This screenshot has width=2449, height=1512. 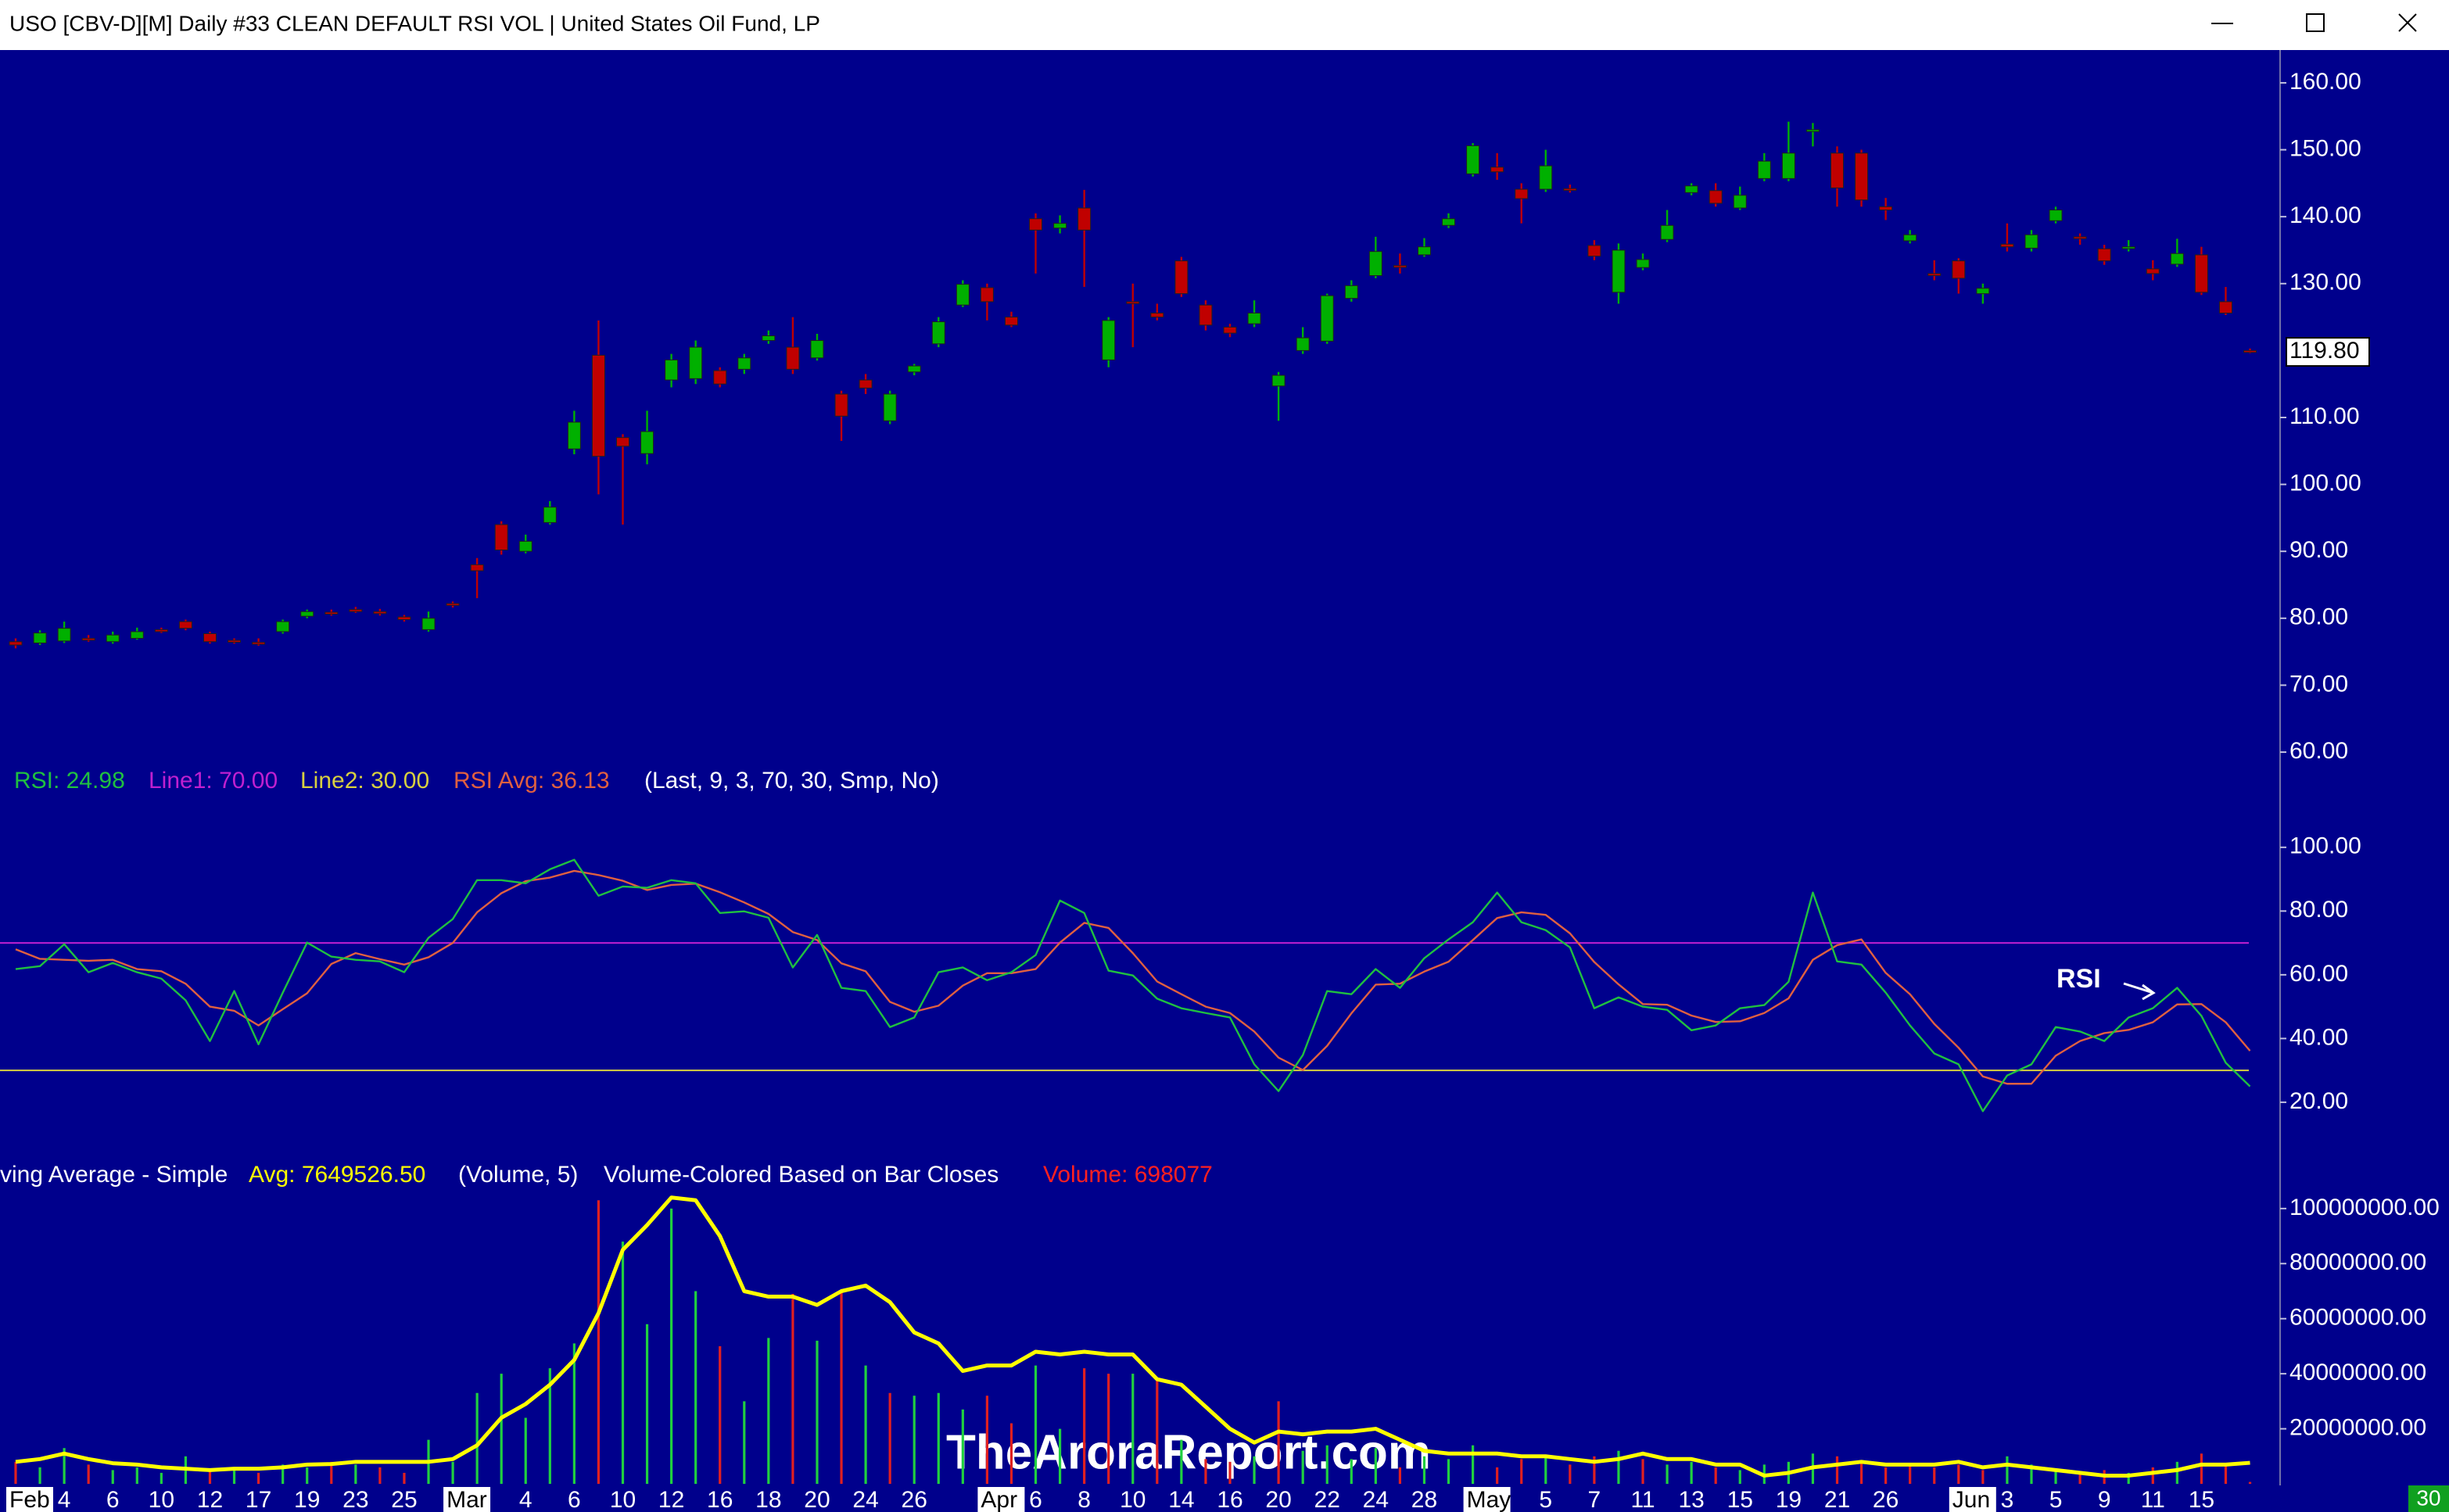 I want to click on x-tick-label: May, so click(x=1489, y=1500).